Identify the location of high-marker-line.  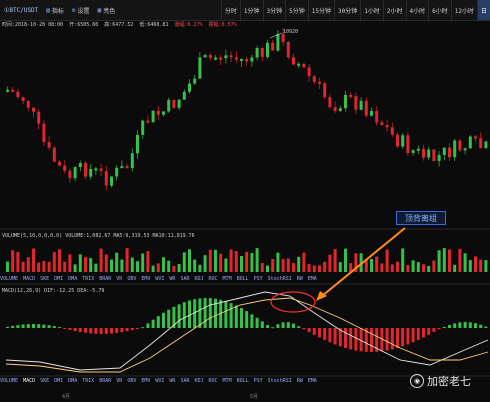
(276, 35).